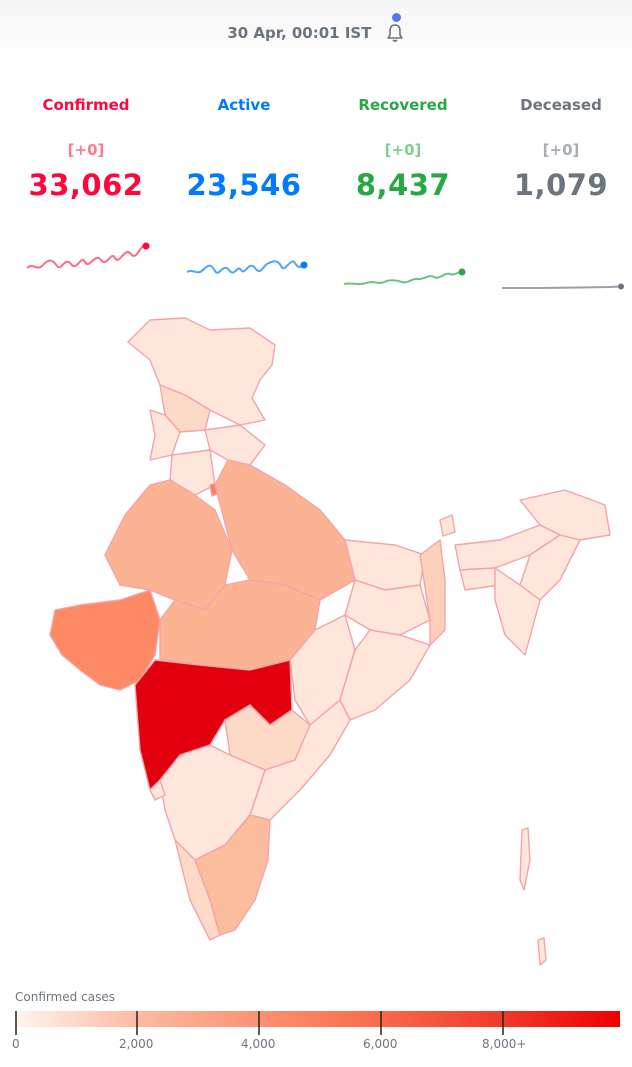 Image resolution: width=632 pixels, height=1067 pixels. Describe the element at coordinates (480, 579) in the screenshot. I see `state-meghalaya` at that location.